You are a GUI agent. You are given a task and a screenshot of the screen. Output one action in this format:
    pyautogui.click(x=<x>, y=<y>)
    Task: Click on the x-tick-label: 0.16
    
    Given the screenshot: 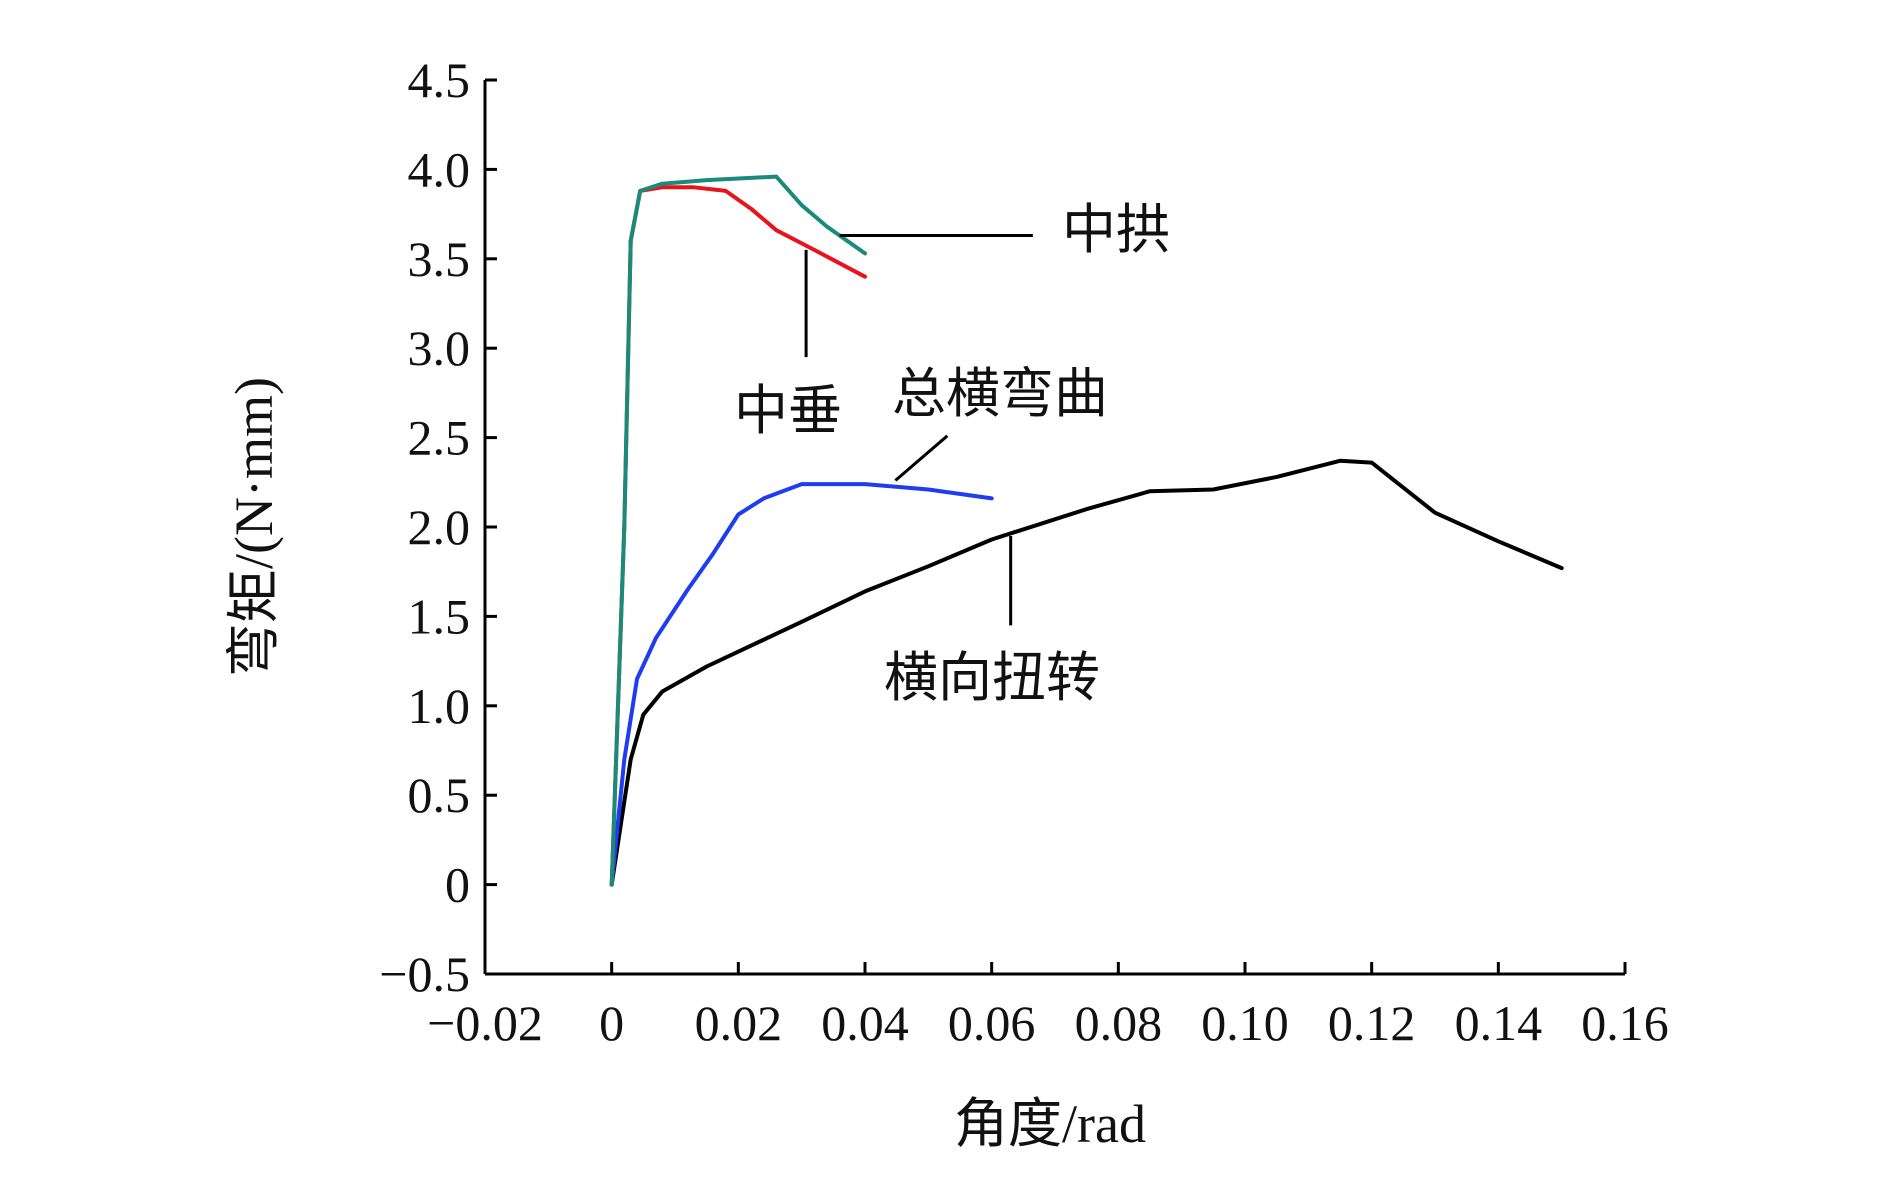 What is the action you would take?
    pyautogui.click(x=1625, y=1023)
    